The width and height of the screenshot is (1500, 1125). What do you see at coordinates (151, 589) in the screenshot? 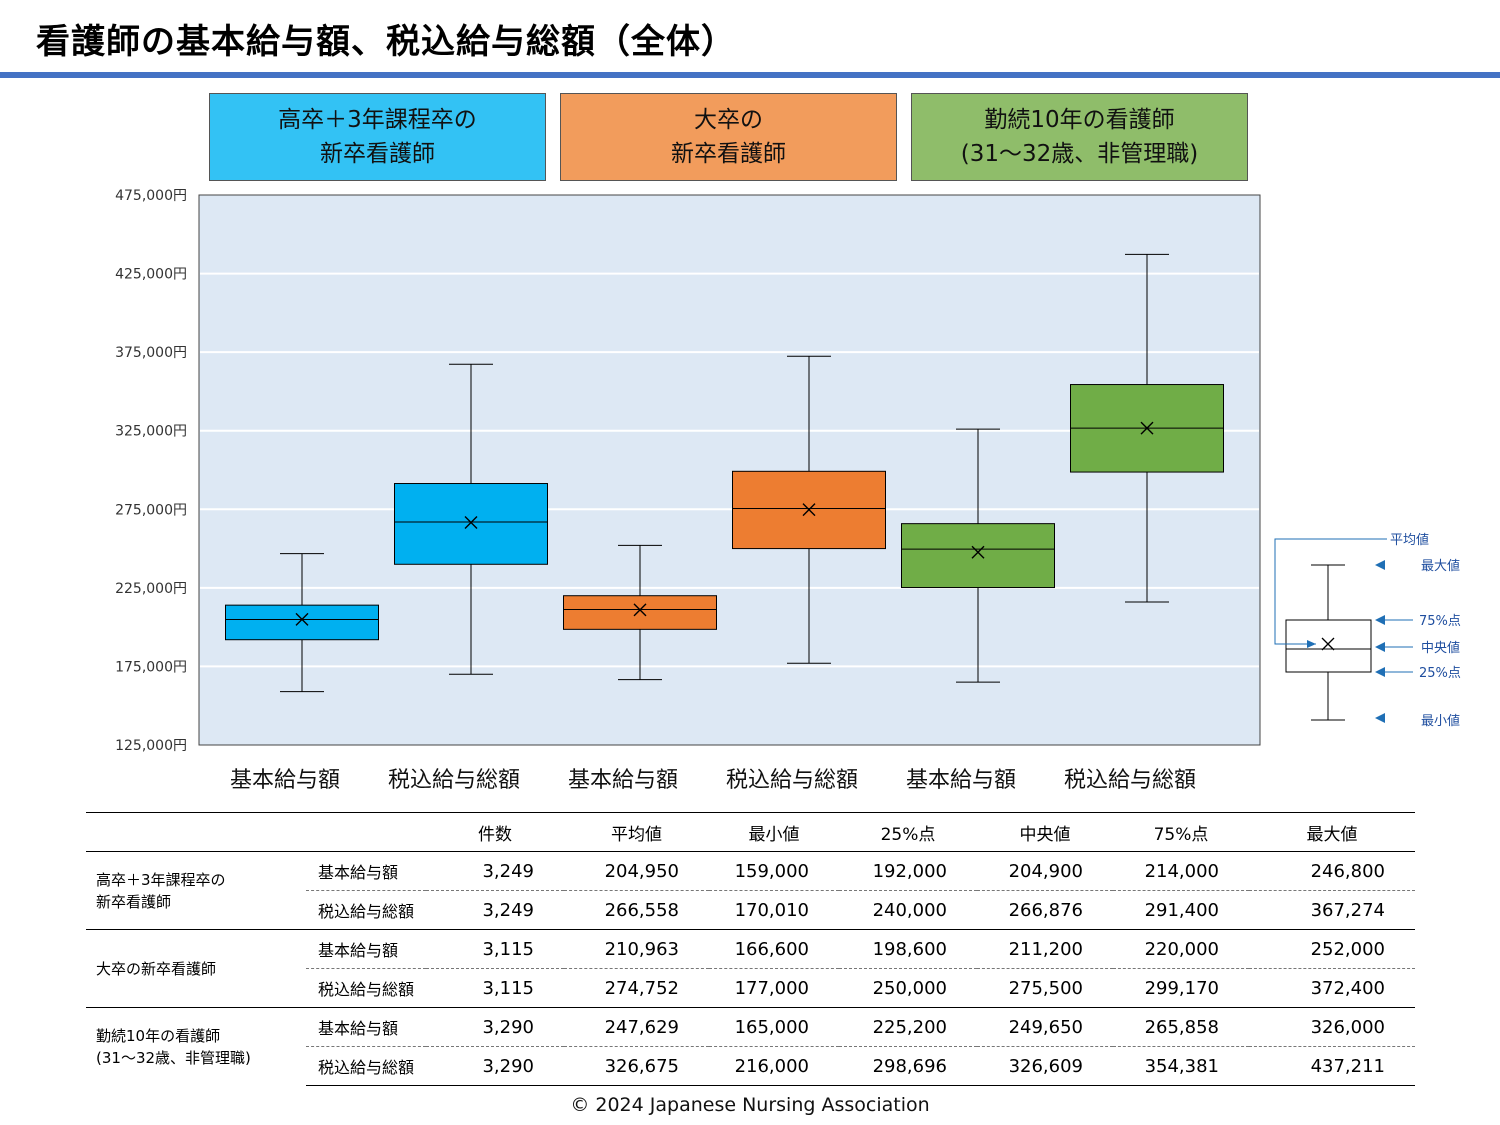
I see `y-tick-label: 225,000円` at bounding box center [151, 589].